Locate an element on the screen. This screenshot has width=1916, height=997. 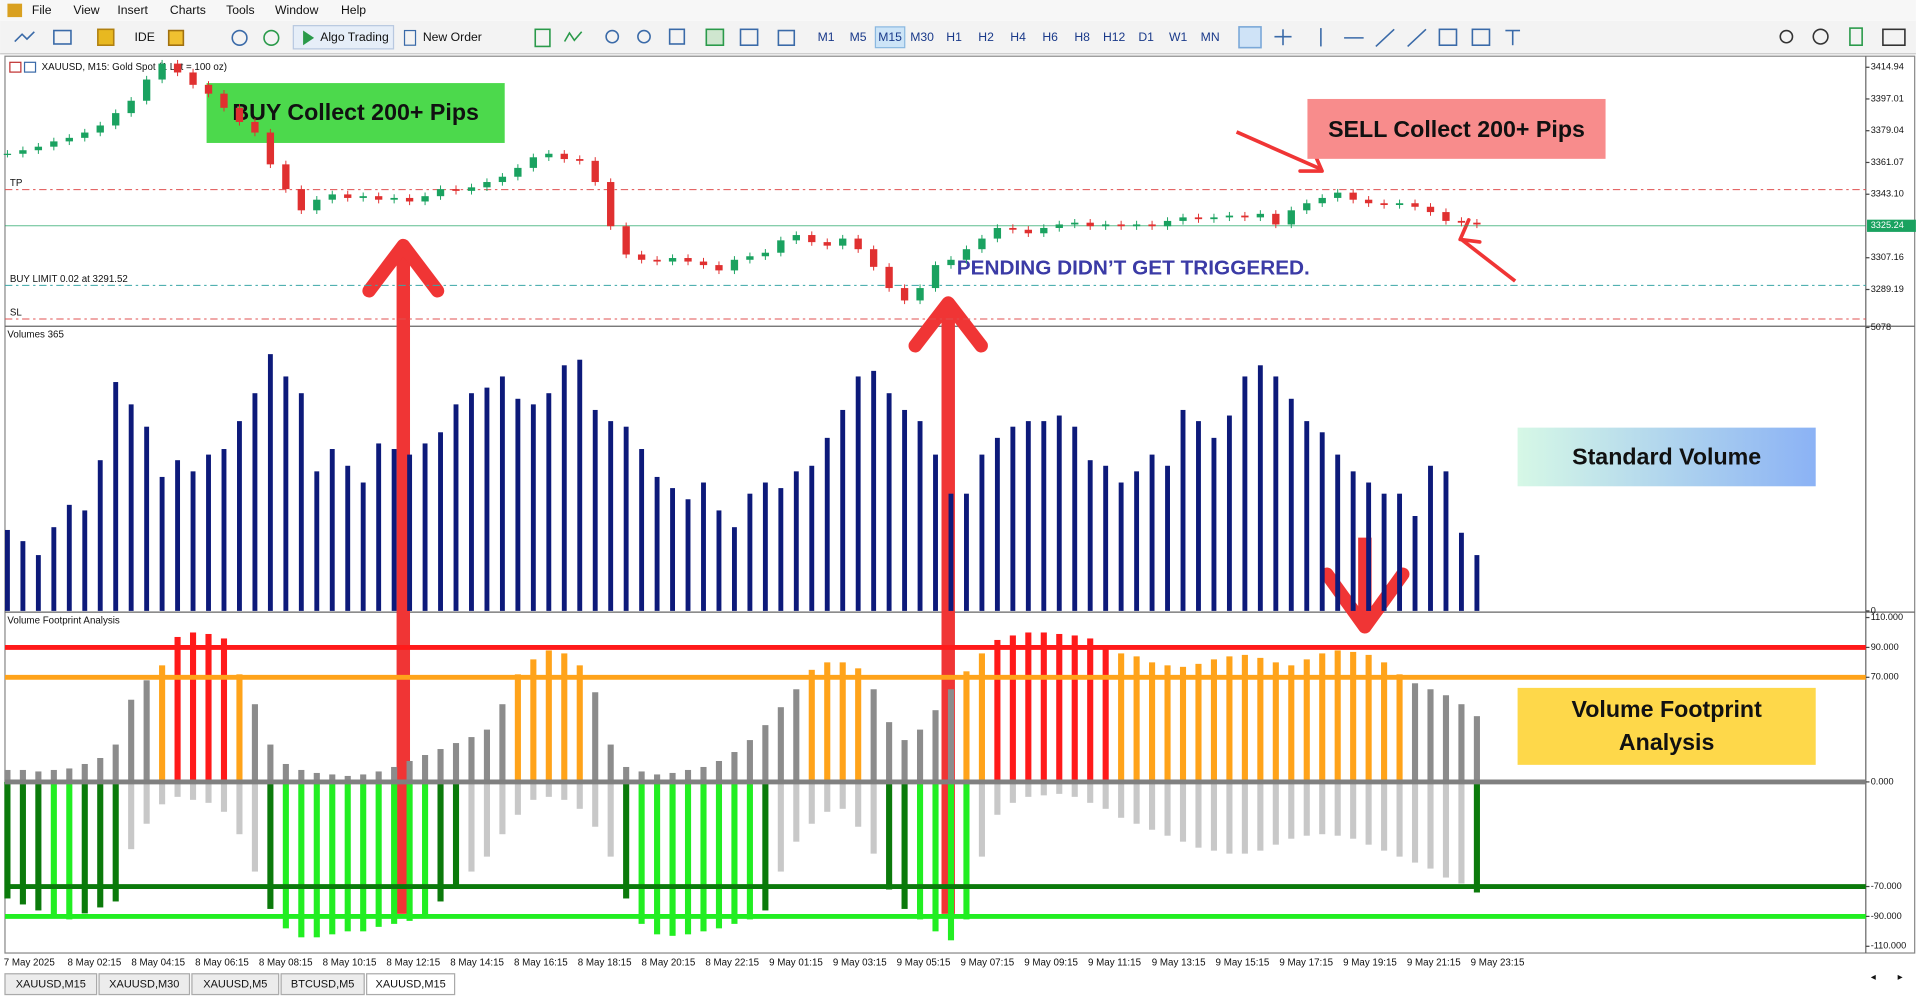
timeframe-button: D1 is located at coordinates (1146, 37).